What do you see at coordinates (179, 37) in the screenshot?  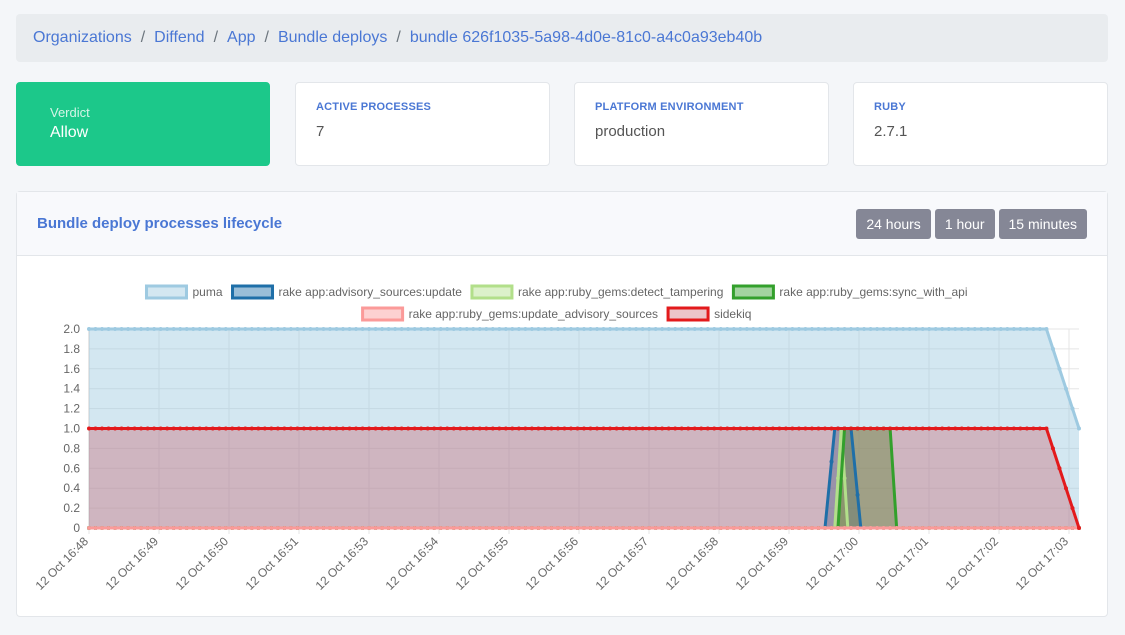 I see `breadcrumb-diffend: Diffend` at bounding box center [179, 37].